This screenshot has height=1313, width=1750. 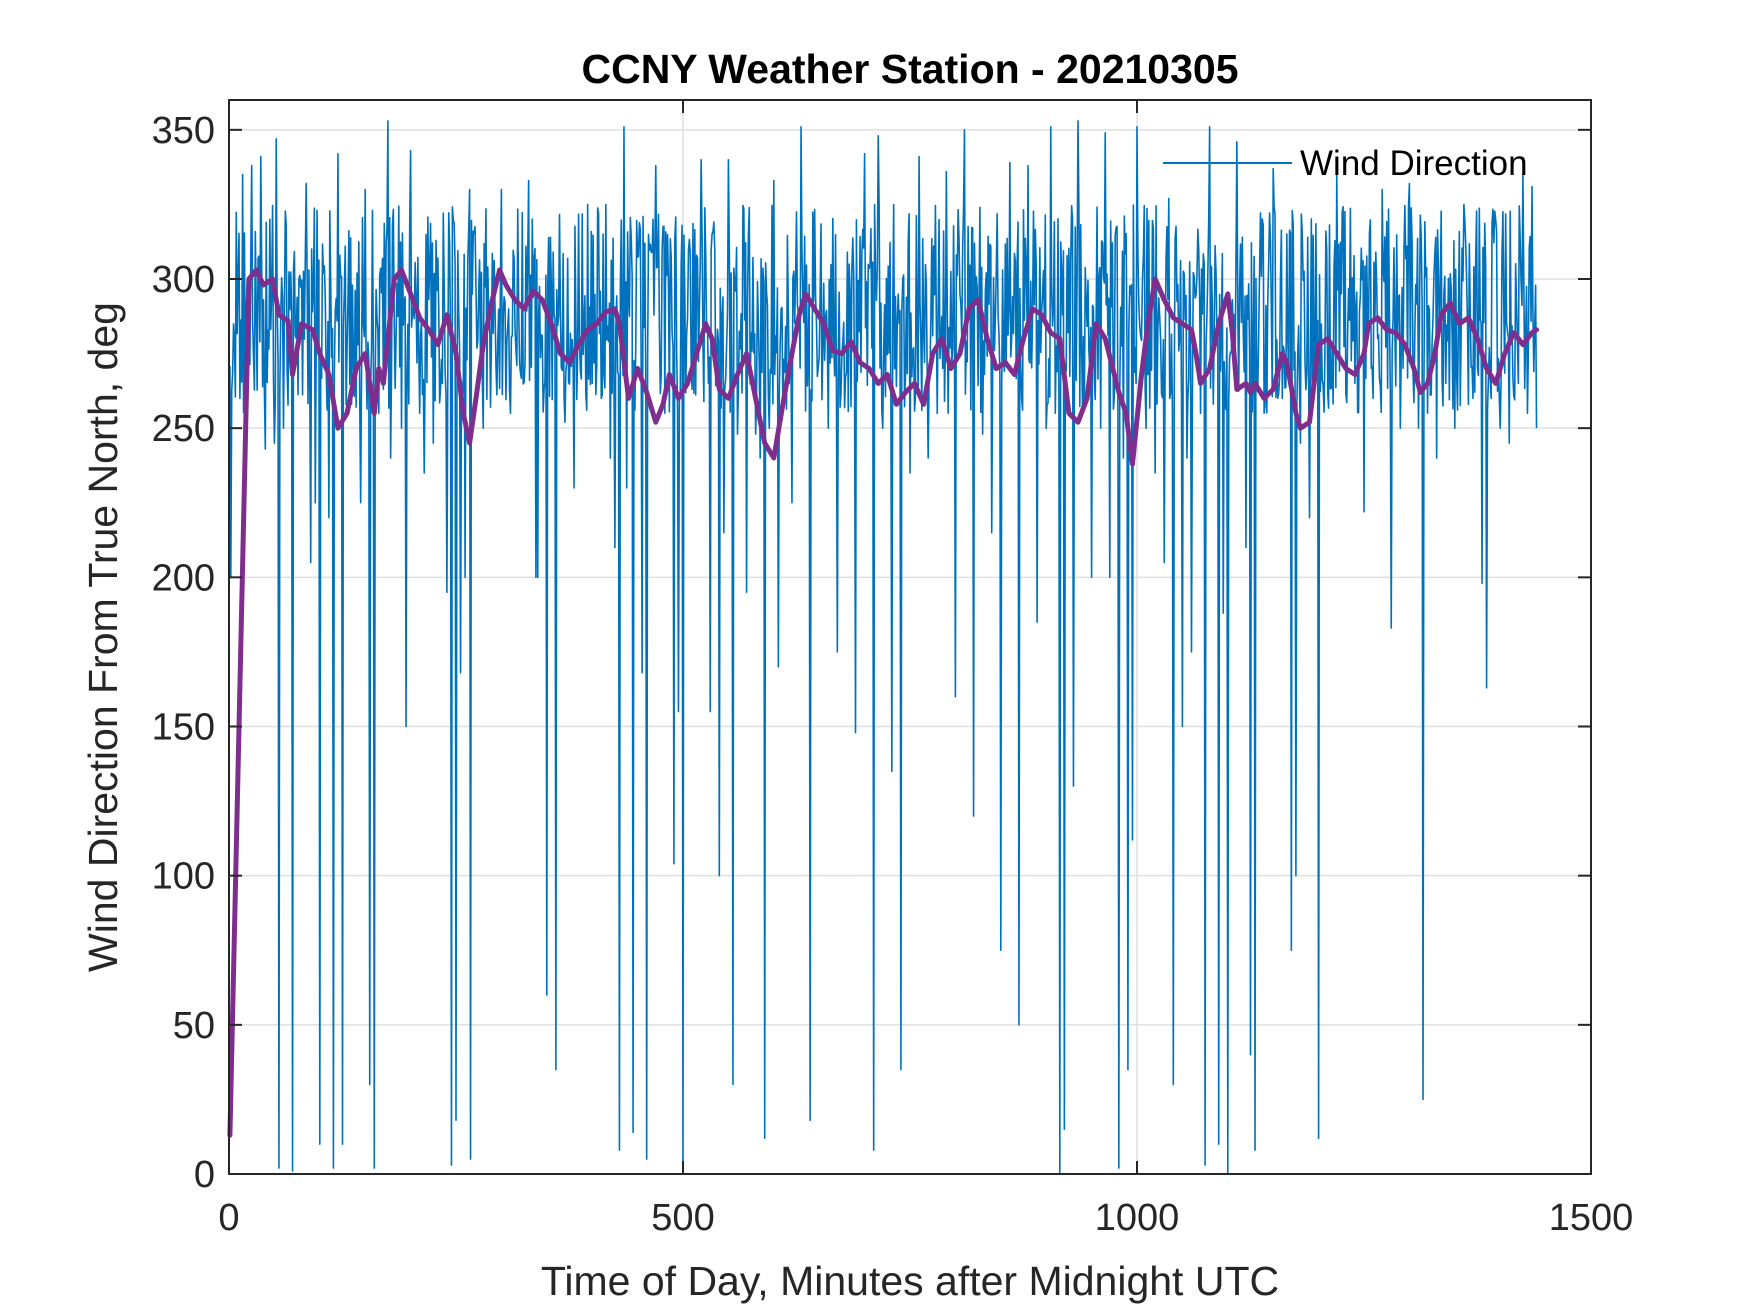 What do you see at coordinates (1414, 163) in the screenshot?
I see `legend-label-wind-direction: Wind Direction` at bounding box center [1414, 163].